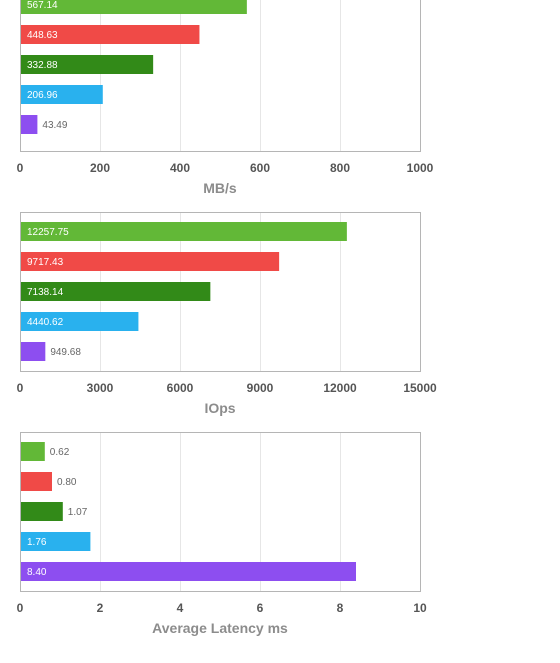 The image size is (560, 663). Describe the element at coordinates (100, 388) in the screenshot. I see `tick-label: 3000` at that location.